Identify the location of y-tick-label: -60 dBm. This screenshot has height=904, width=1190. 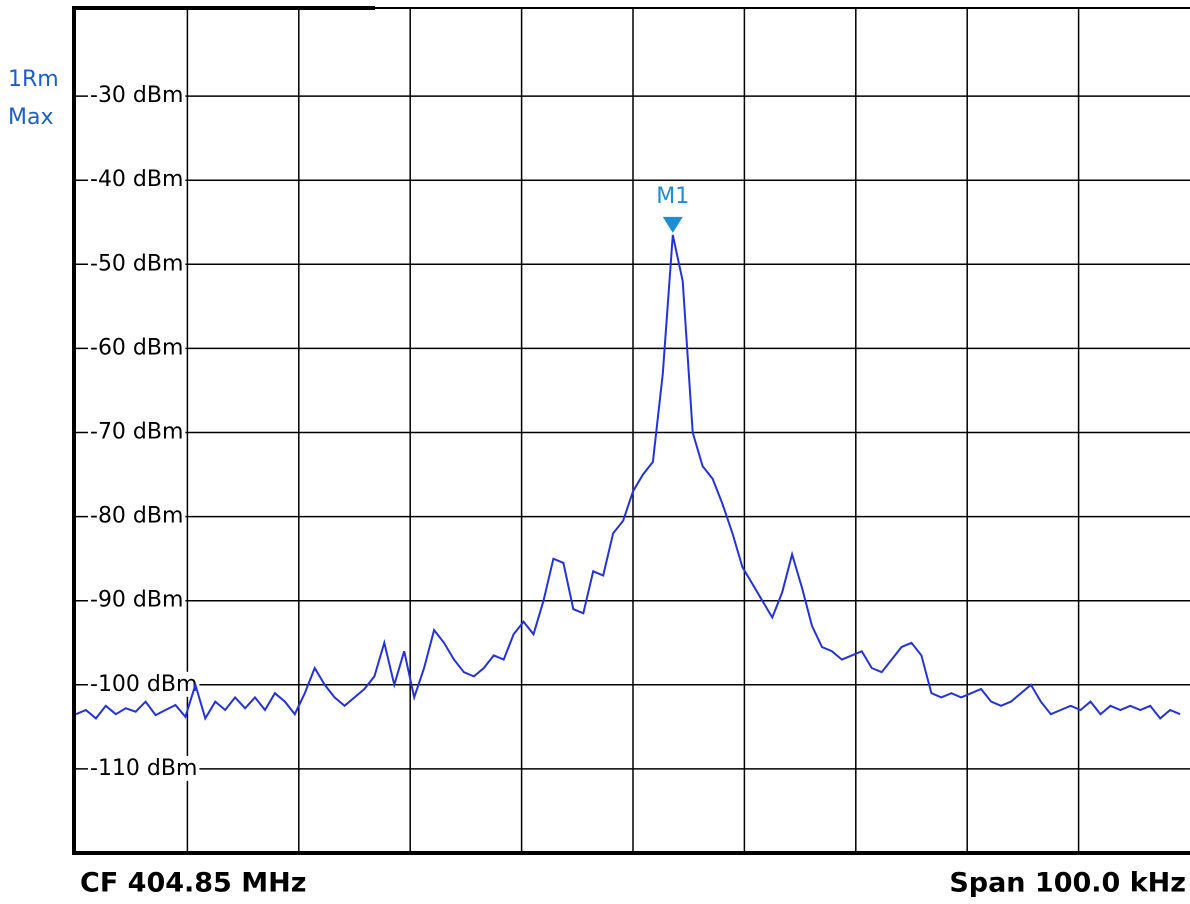
(136, 347).